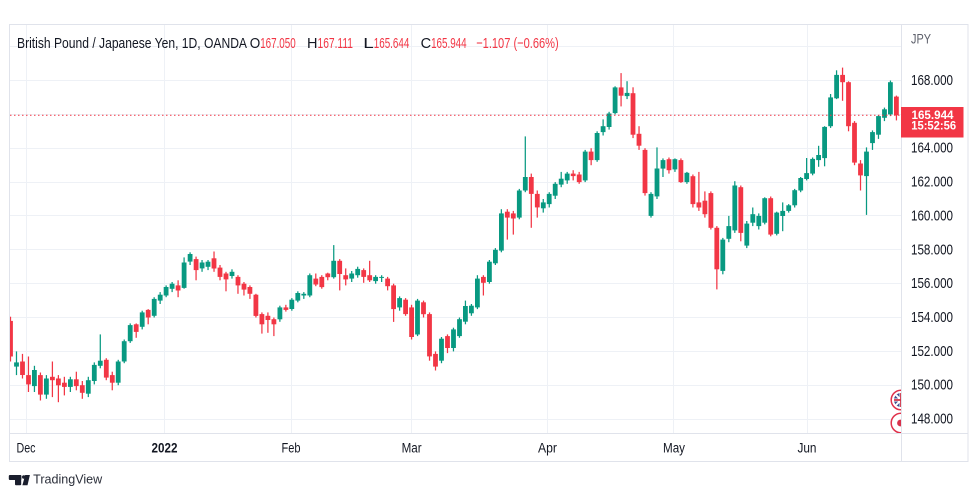 This screenshot has height=498, width=979. What do you see at coordinates (255, 43) in the screenshot?
I see `svg-text: O` at bounding box center [255, 43].